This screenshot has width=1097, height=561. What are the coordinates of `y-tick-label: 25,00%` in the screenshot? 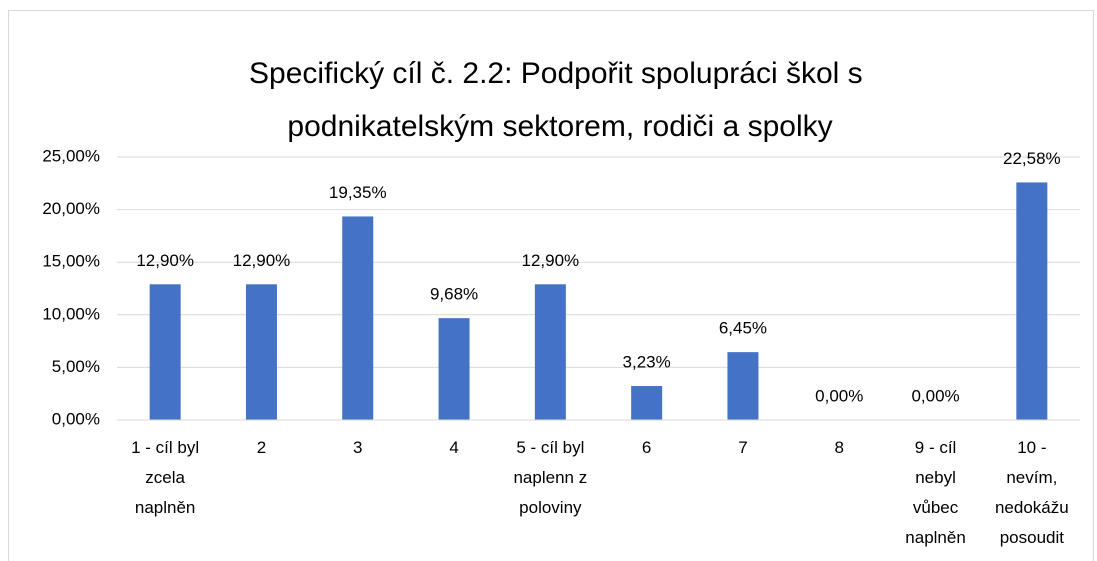 It's located at (71, 155).